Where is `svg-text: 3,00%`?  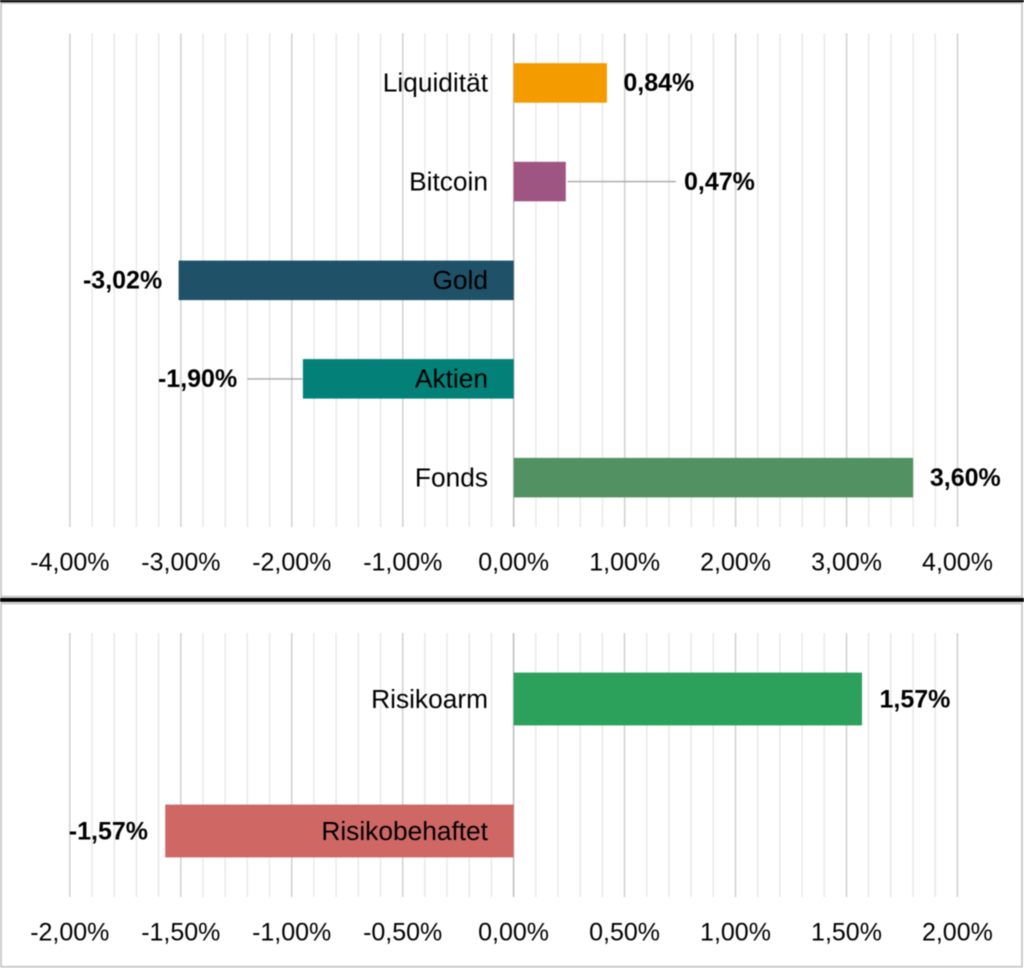
svg-text: 3,00% is located at coordinates (846, 563).